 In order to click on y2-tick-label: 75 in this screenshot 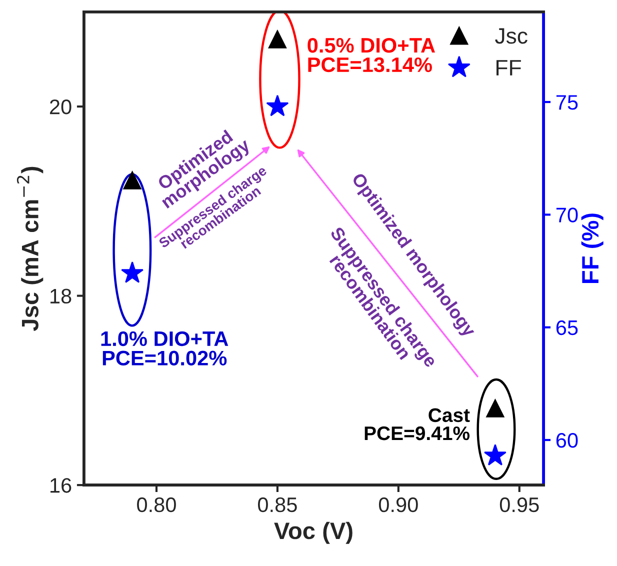, I will do `click(567, 102)`.